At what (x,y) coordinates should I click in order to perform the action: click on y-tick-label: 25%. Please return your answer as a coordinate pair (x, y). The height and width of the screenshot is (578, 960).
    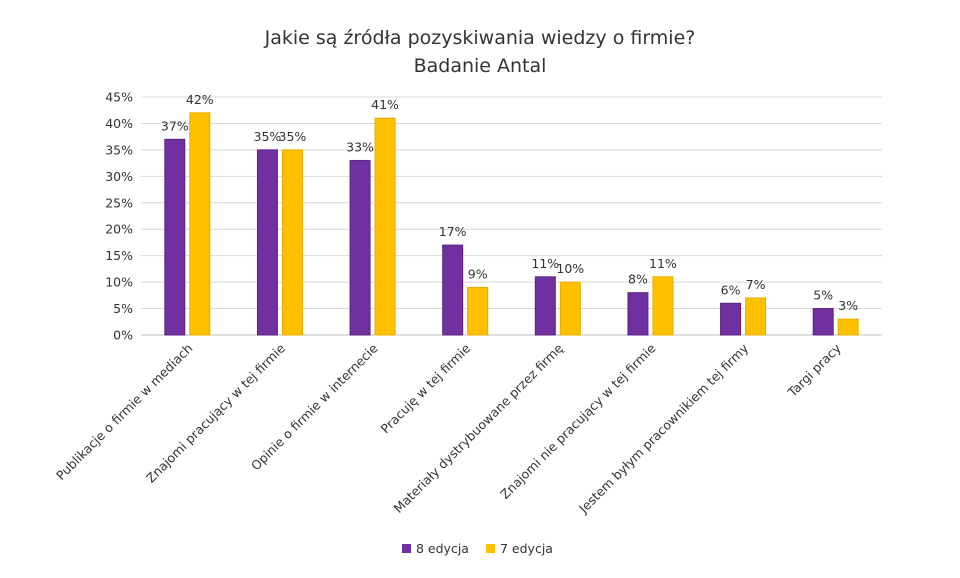
    Looking at the image, I should click on (119, 202).